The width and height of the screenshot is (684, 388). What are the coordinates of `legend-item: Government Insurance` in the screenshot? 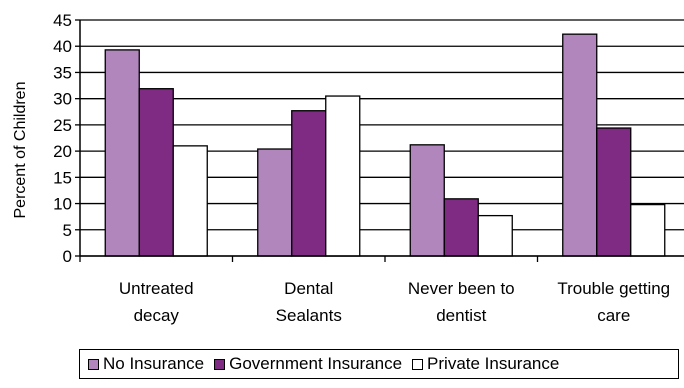 It's located at (308, 364).